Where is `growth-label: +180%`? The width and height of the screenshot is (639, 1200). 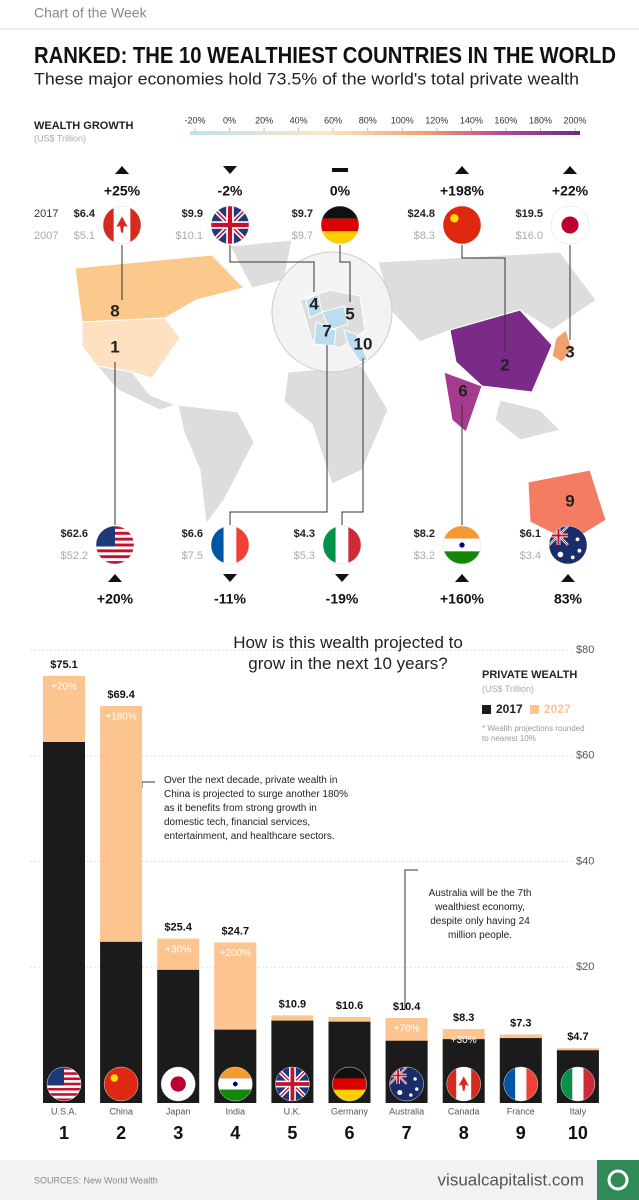 growth-label: +180% is located at coordinates (121, 717).